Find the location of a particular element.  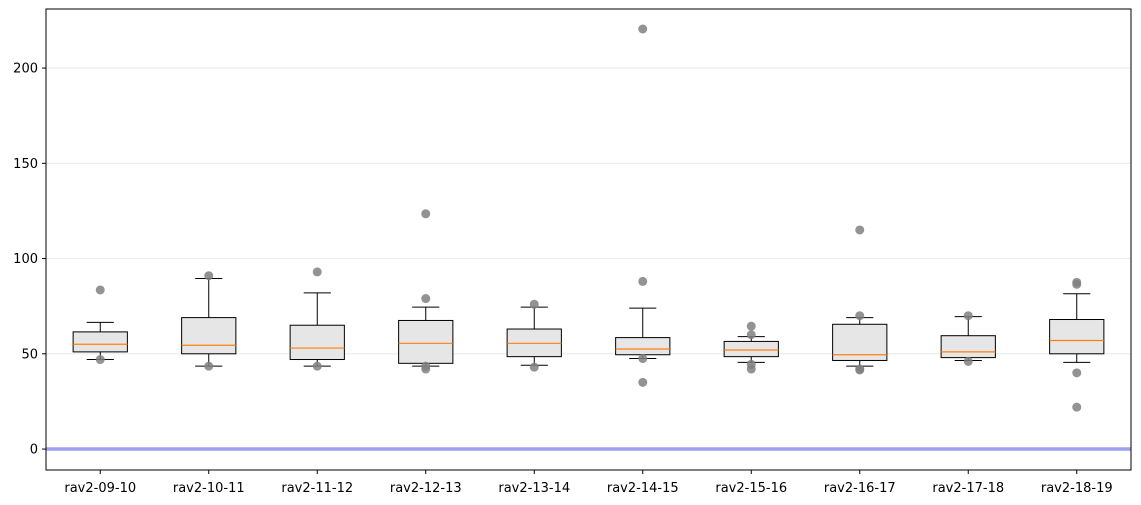

x-tick-label: rav2-09-10 is located at coordinates (100, 488).